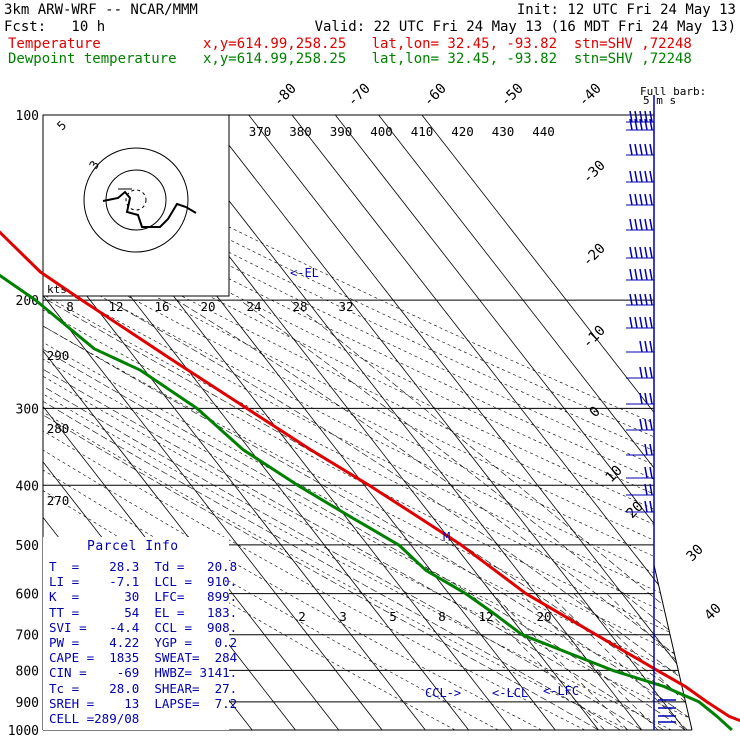  What do you see at coordinates (299, 306) in the screenshot?
I see `speed-label-28: 28` at bounding box center [299, 306].